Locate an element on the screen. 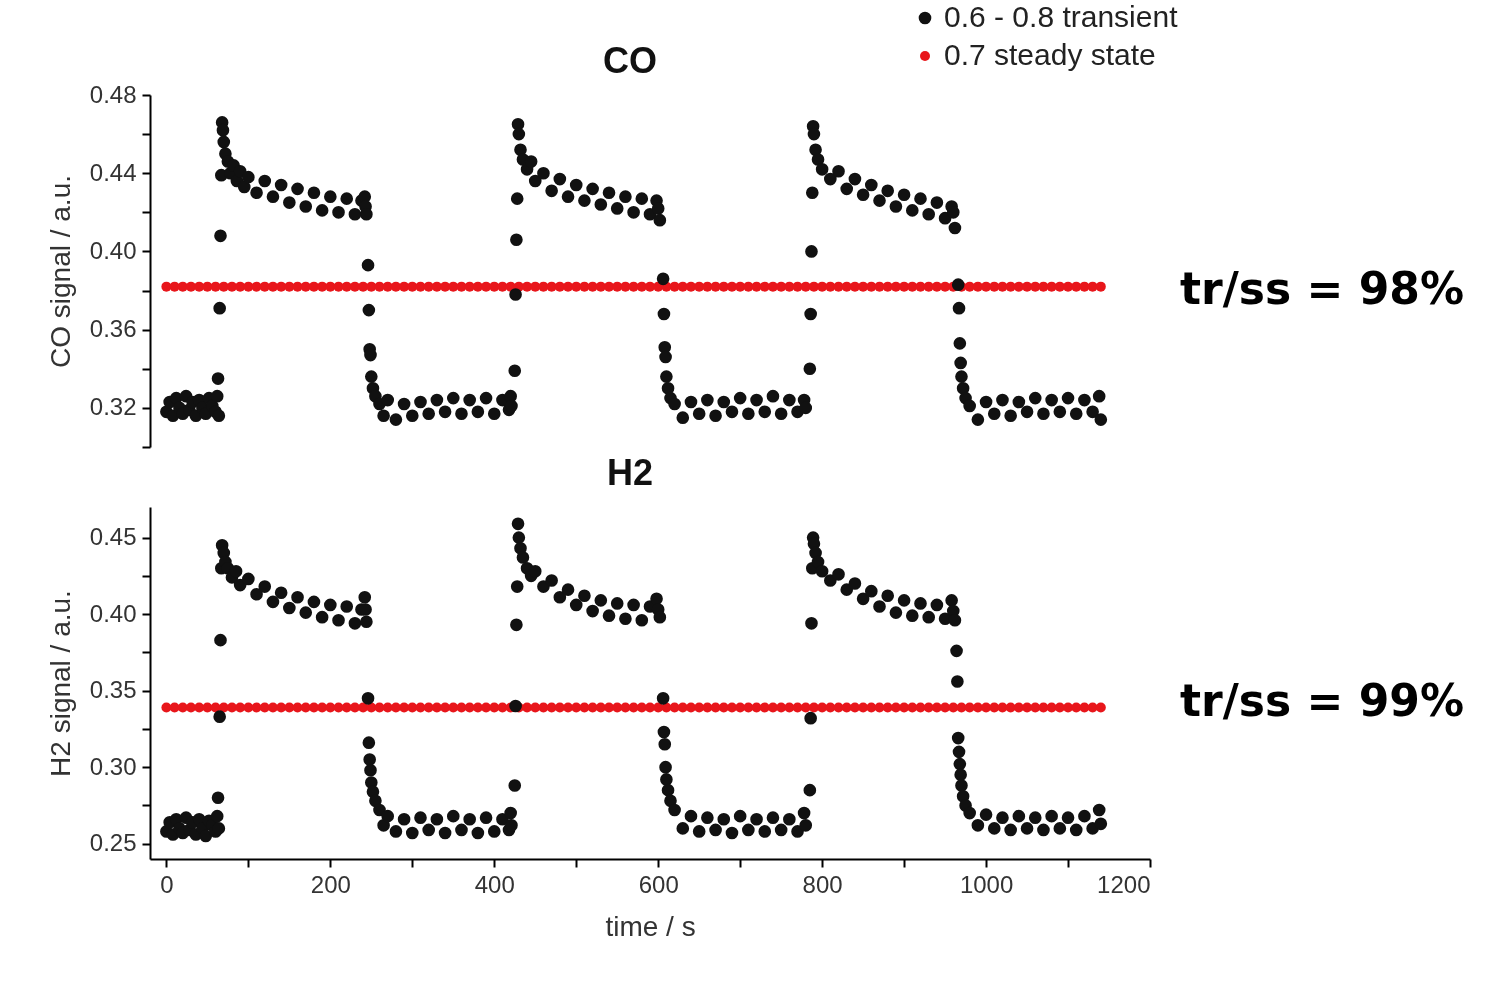  legend-label: 0.7 steady state is located at coordinates (1050, 54).